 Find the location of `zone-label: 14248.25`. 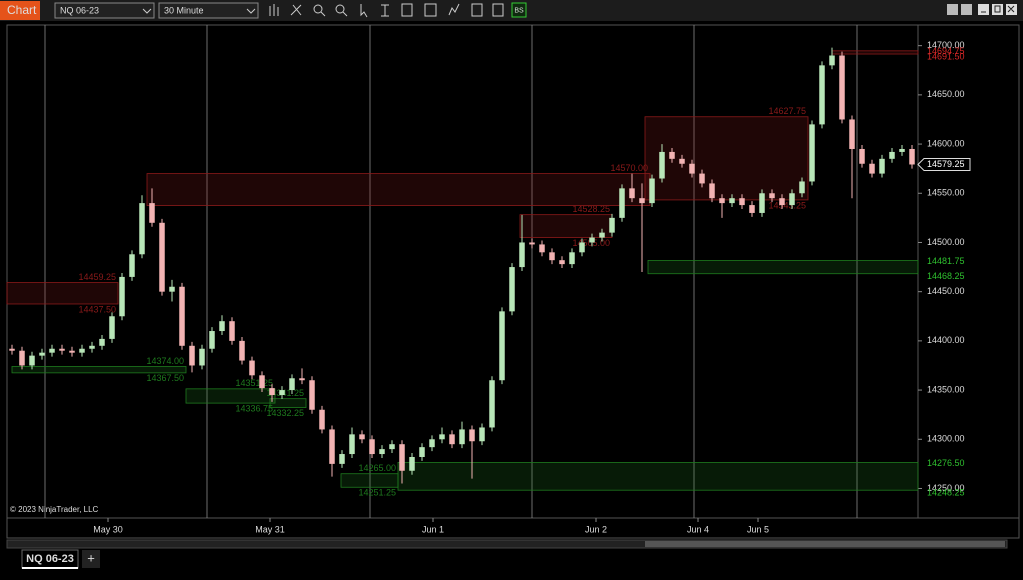

zone-label: 14248.25 is located at coordinates (946, 493).